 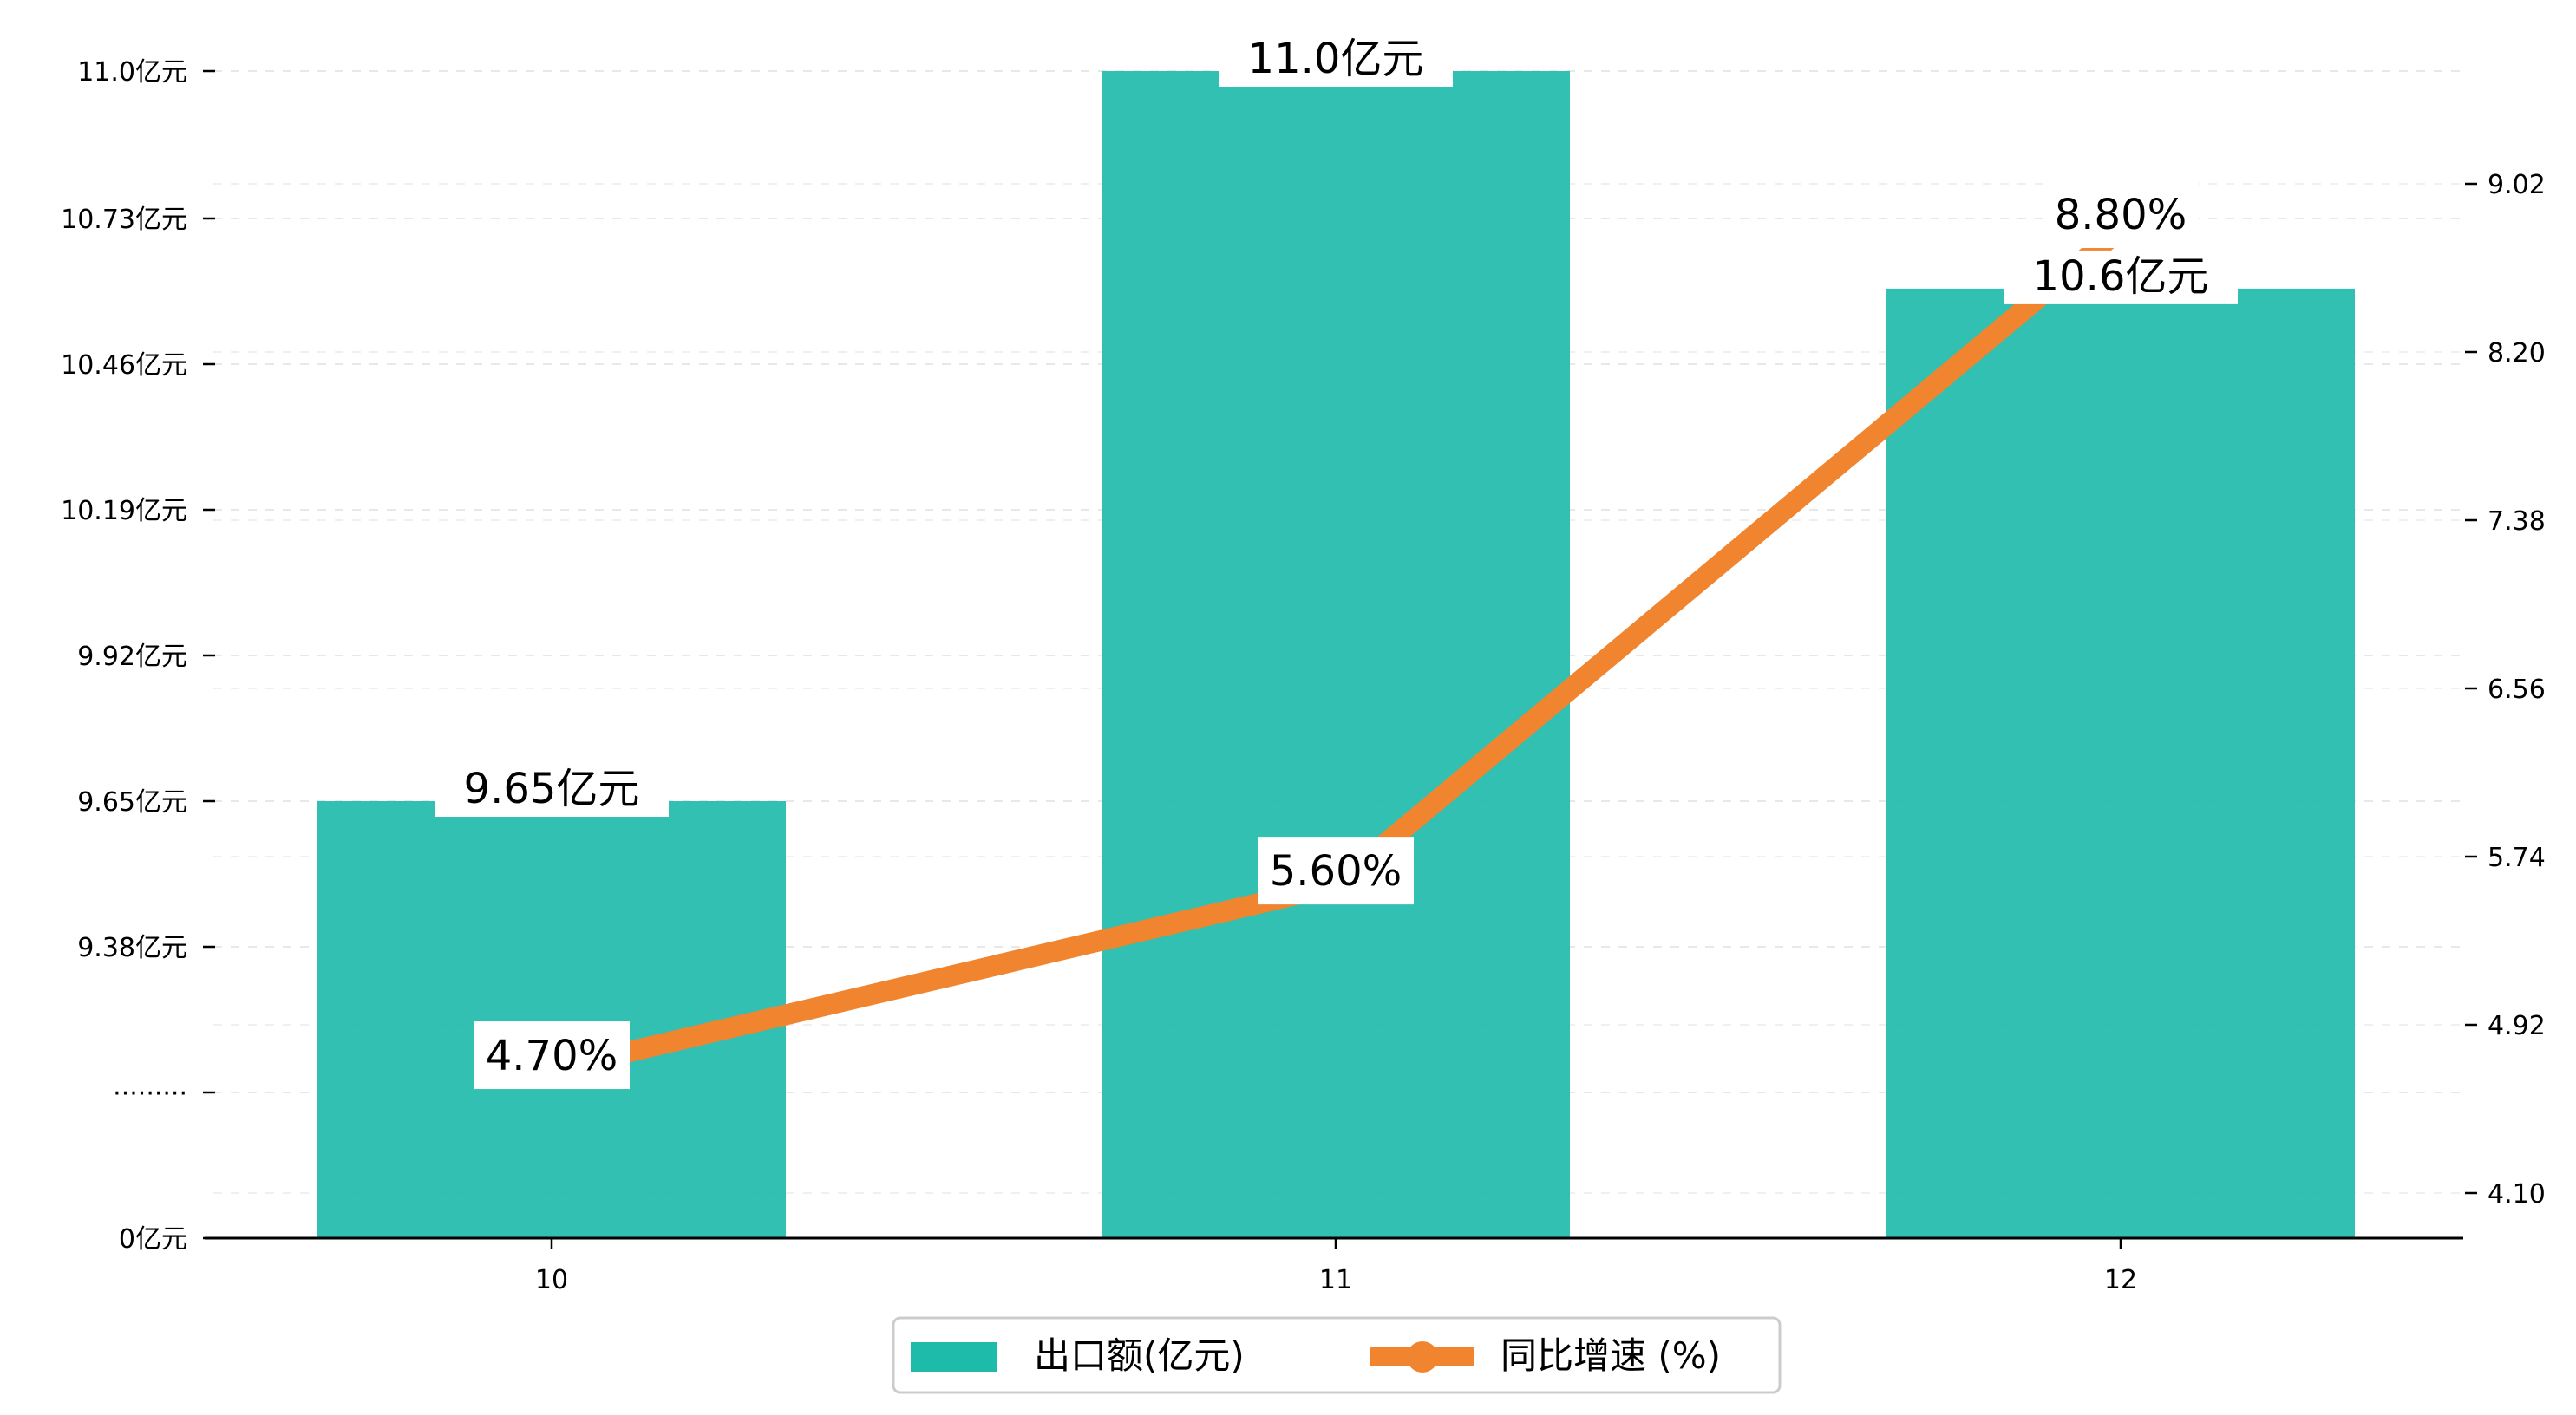 I want to click on legend-swatch-bar, so click(x=954, y=1357).